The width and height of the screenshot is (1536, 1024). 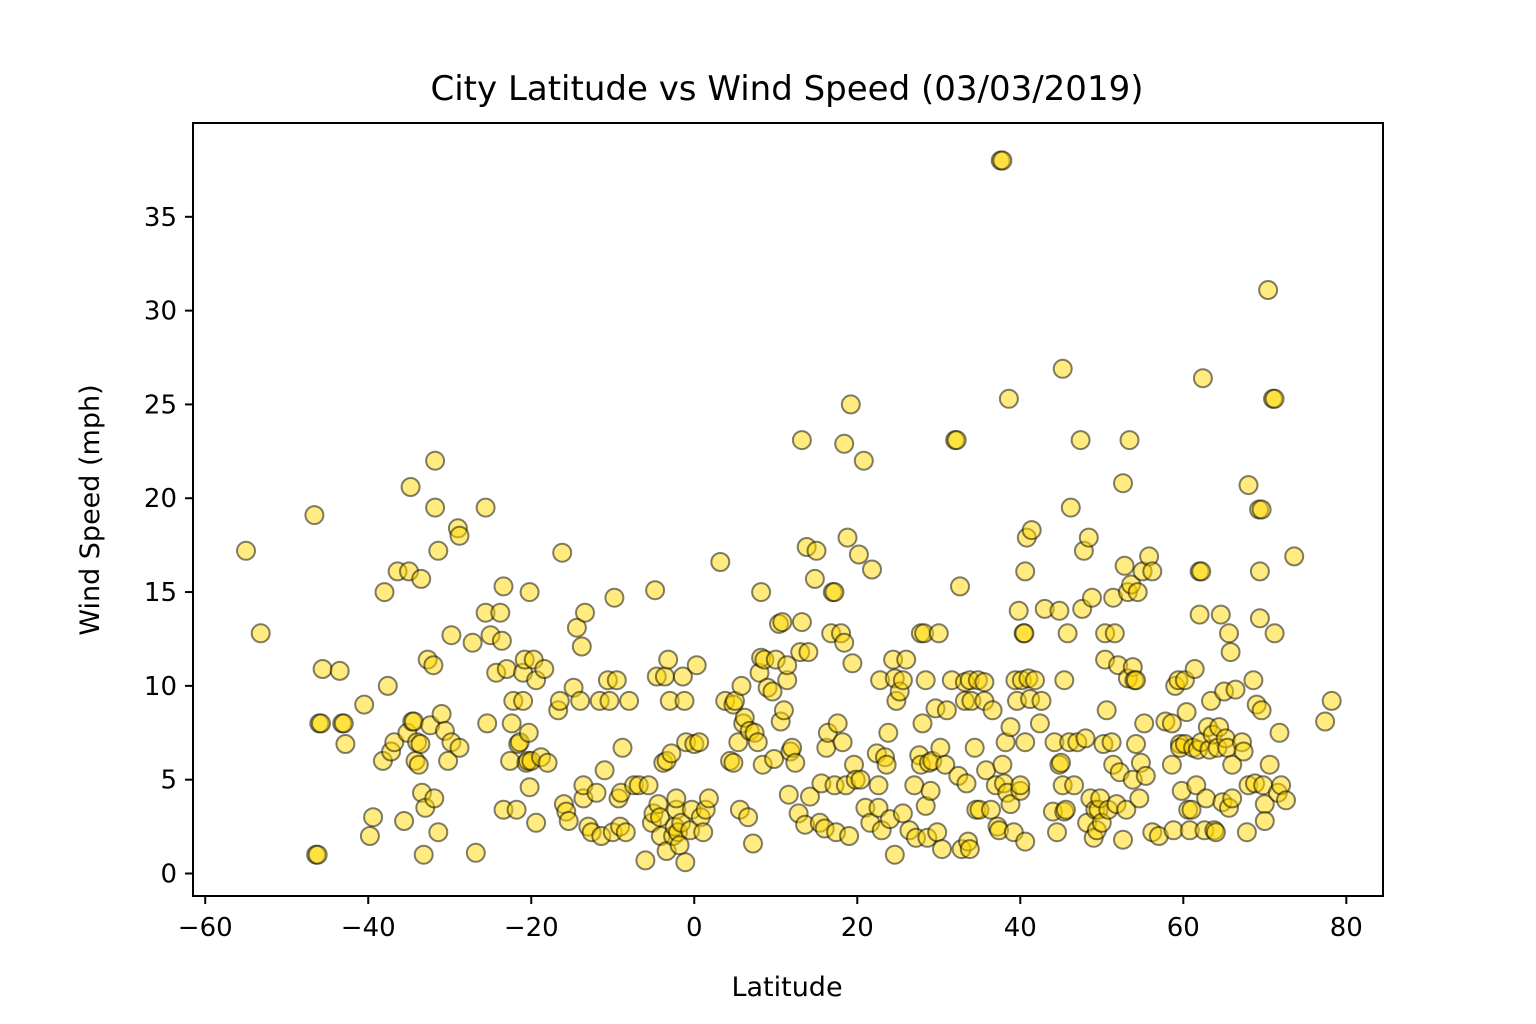 What do you see at coordinates (90, 509) in the screenshot?
I see `y-axis-label: Wind Speed (mph)` at bounding box center [90, 509].